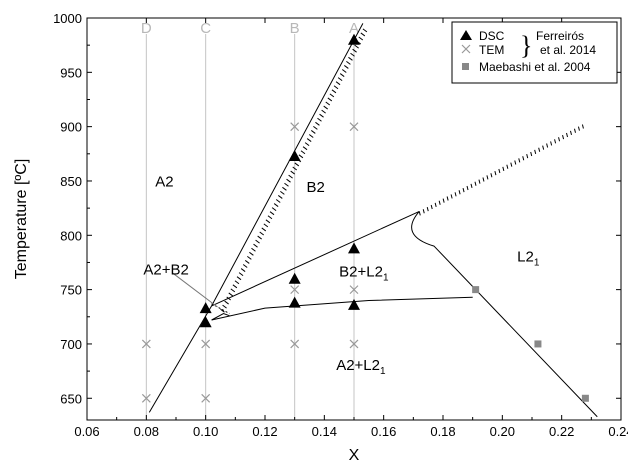 The height and width of the screenshot is (463, 628). Describe the element at coordinates (71, 181) in the screenshot. I see `y-tick-label: 850` at that location.